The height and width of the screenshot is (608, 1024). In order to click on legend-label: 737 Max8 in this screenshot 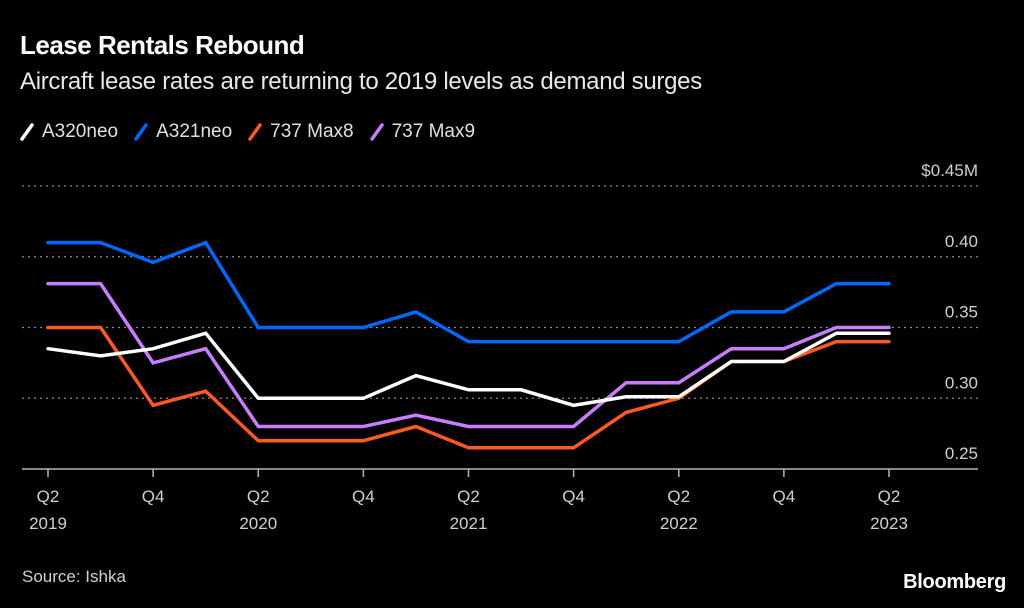, I will do `click(312, 131)`.